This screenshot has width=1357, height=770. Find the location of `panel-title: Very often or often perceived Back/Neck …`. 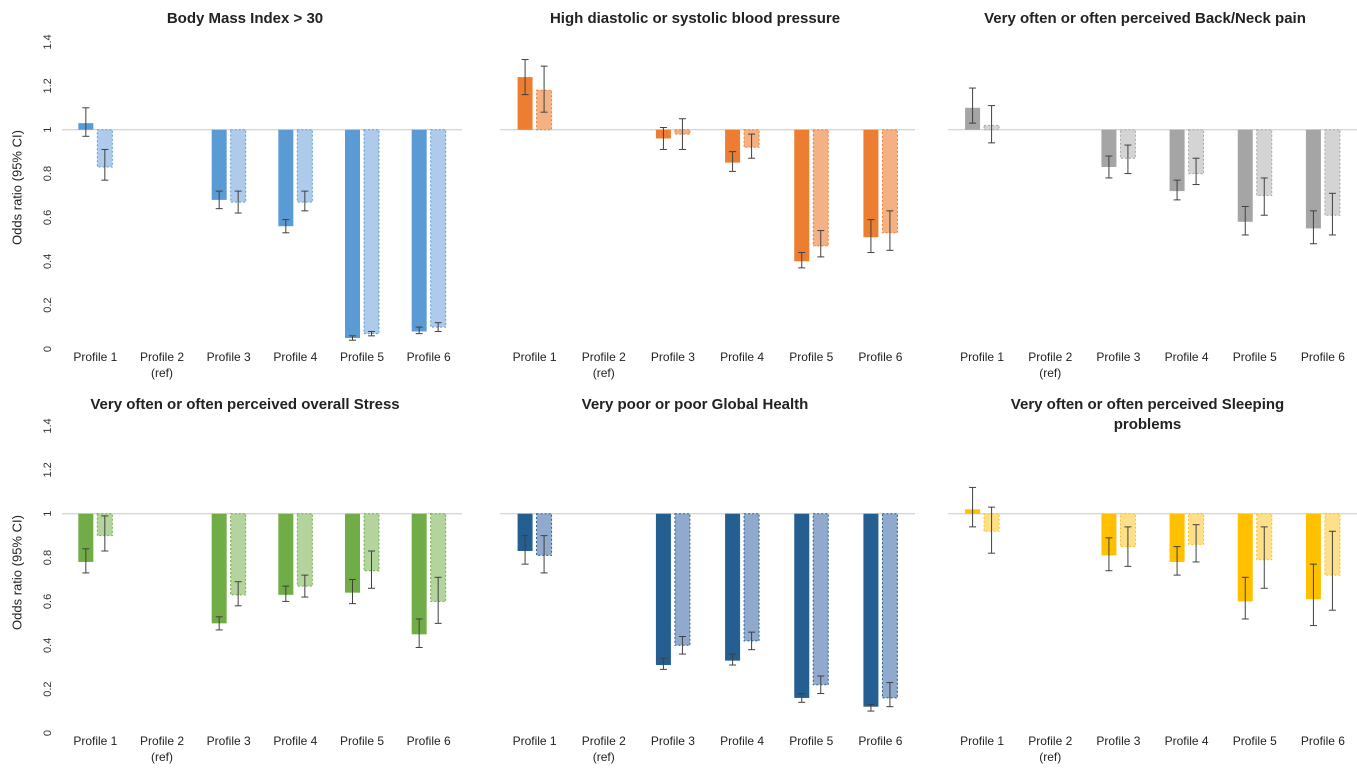

panel-title: Very often or often perceived Back/Neck … is located at coordinates (1145, 18).